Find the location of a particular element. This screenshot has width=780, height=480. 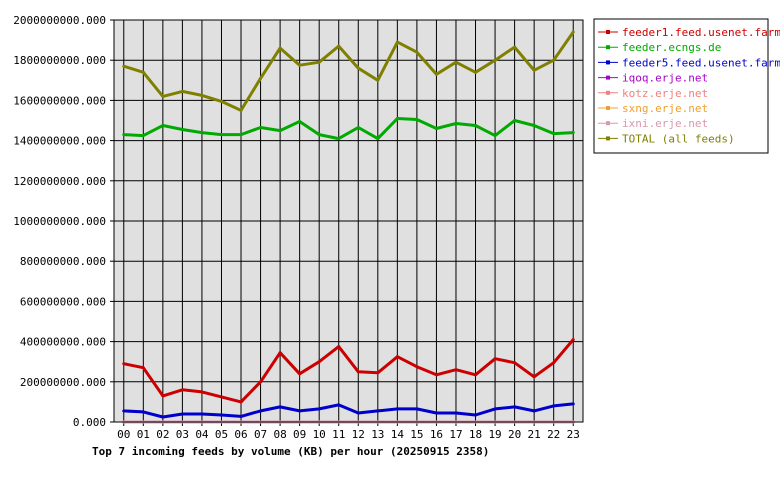

x-tick-label: 02 is located at coordinates (162, 434).